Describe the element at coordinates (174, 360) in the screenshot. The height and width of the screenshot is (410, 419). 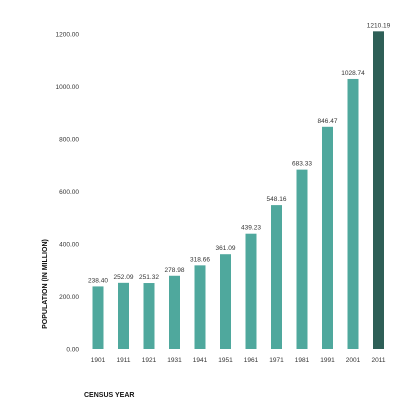
I see `x-tick-1931: 1931` at that location.